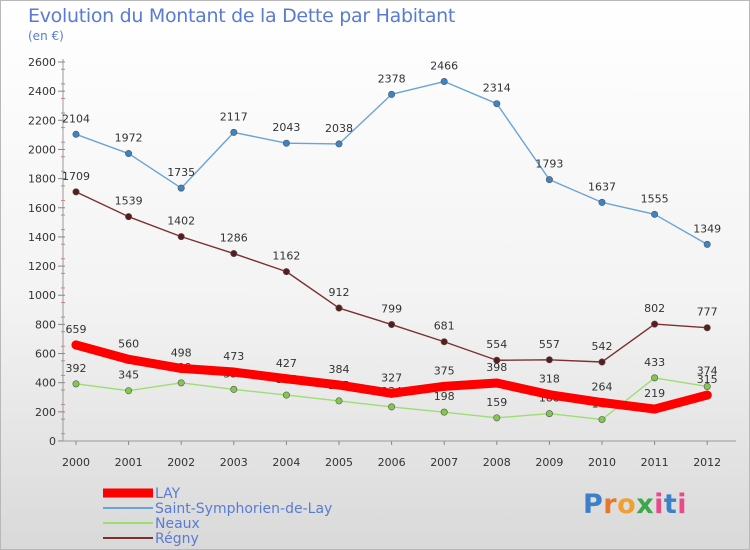  What do you see at coordinates (45, 383) in the screenshot?
I see `y-tick-label: 400` at bounding box center [45, 383].